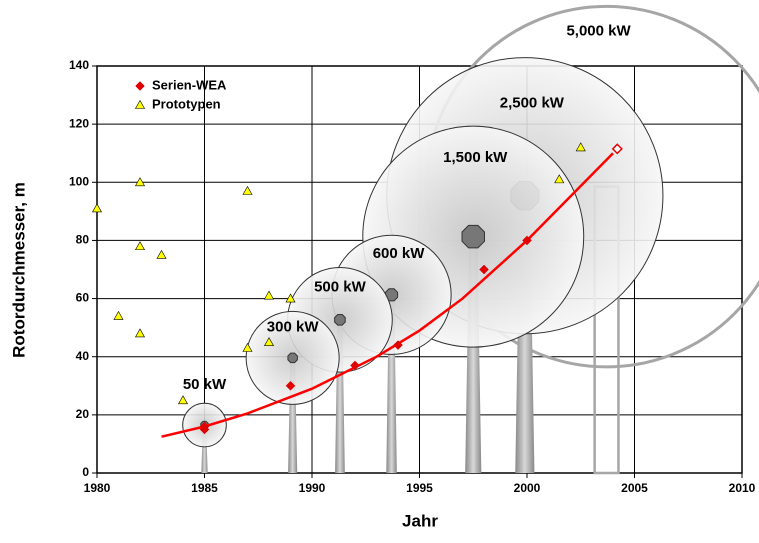 Image resolution: width=759 pixels, height=543 pixels. Describe the element at coordinates (83, 356) in the screenshot. I see `y-tick-label: 40` at that location.